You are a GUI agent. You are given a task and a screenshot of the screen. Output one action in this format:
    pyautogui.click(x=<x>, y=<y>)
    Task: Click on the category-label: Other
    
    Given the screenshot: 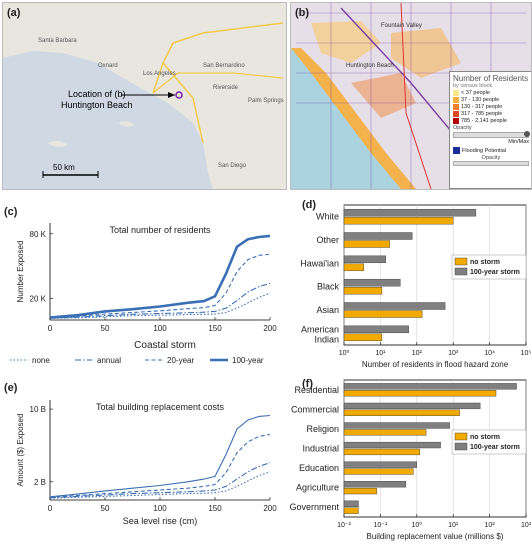 What is the action you would take?
    pyautogui.click(x=327, y=240)
    